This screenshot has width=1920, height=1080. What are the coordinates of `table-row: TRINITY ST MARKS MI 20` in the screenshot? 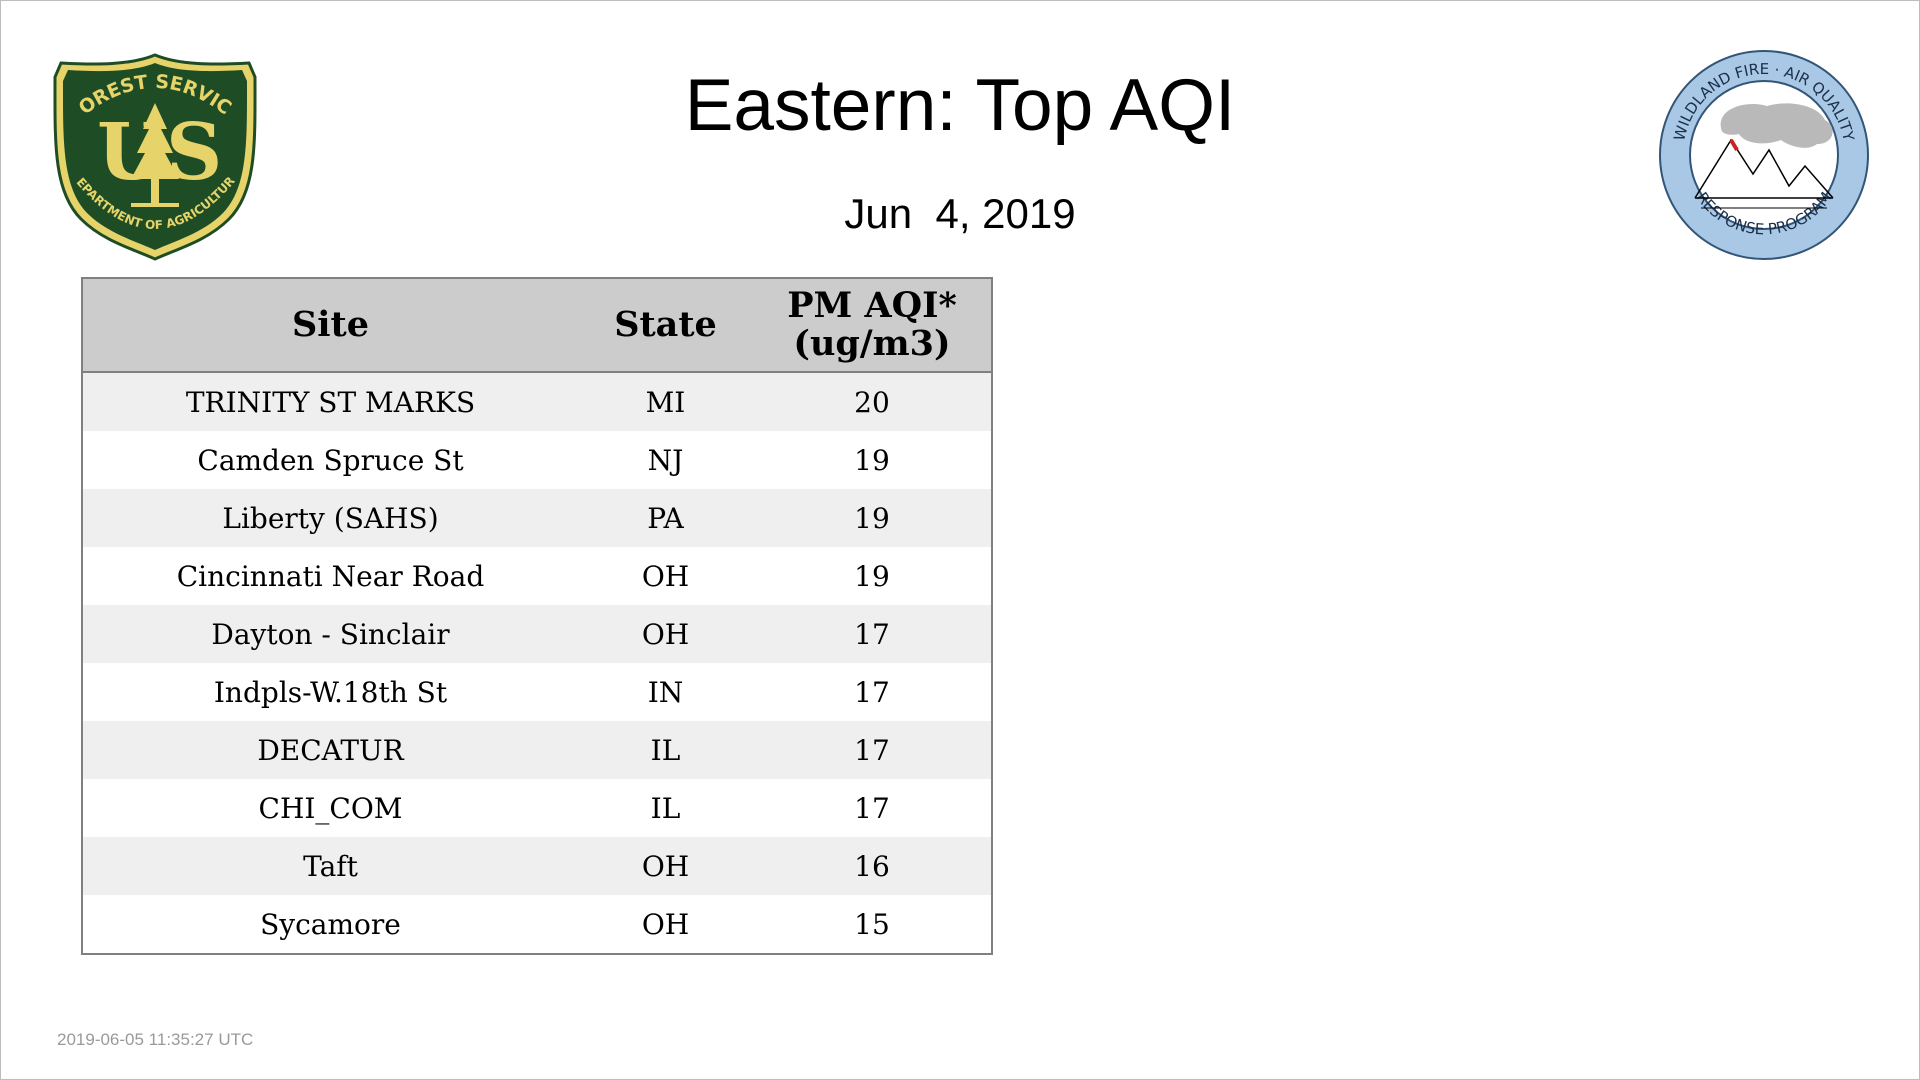 It's located at (537, 401).